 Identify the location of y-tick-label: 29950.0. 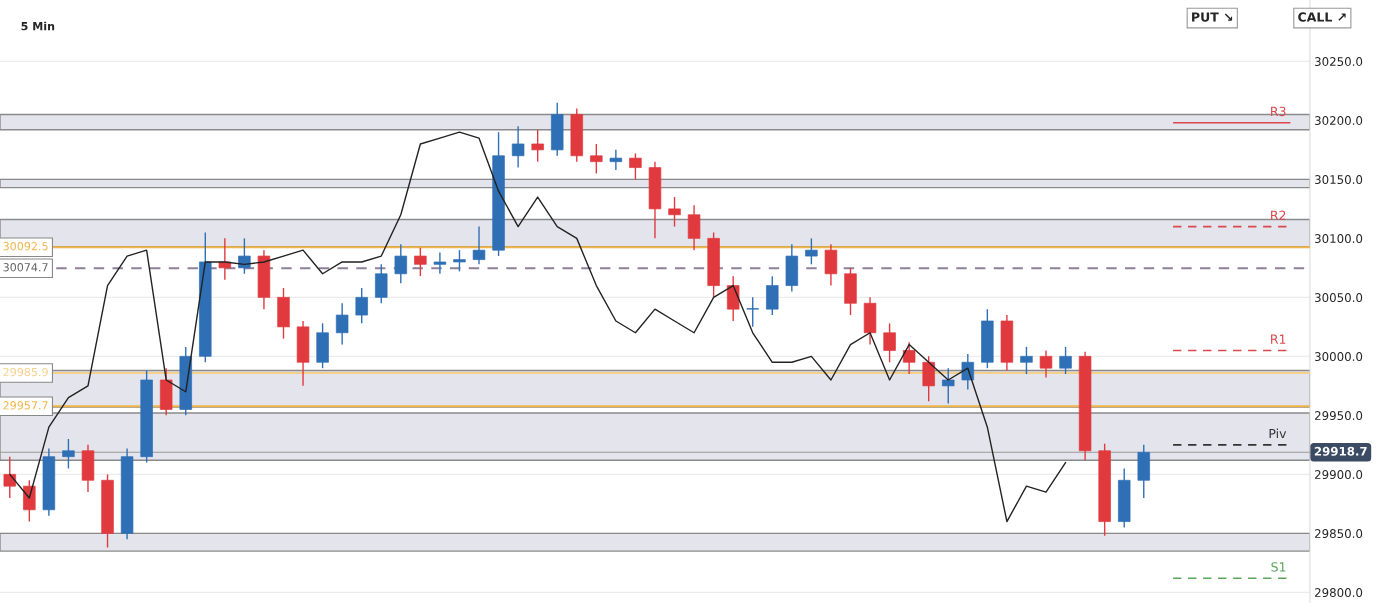
(1338, 416).